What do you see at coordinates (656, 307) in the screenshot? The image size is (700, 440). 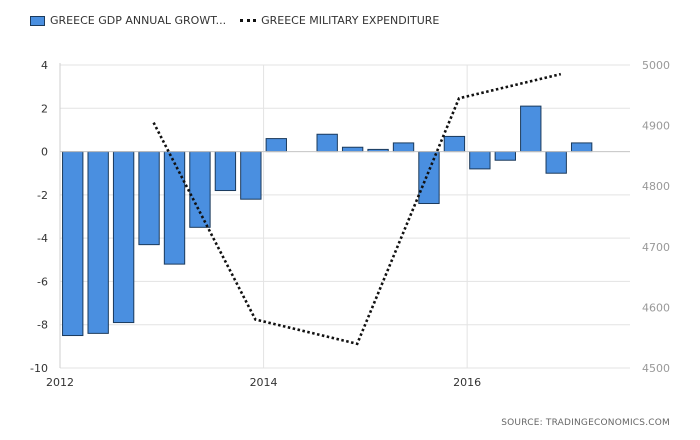 I see `y-right-tick-label: 4600` at bounding box center [656, 307].